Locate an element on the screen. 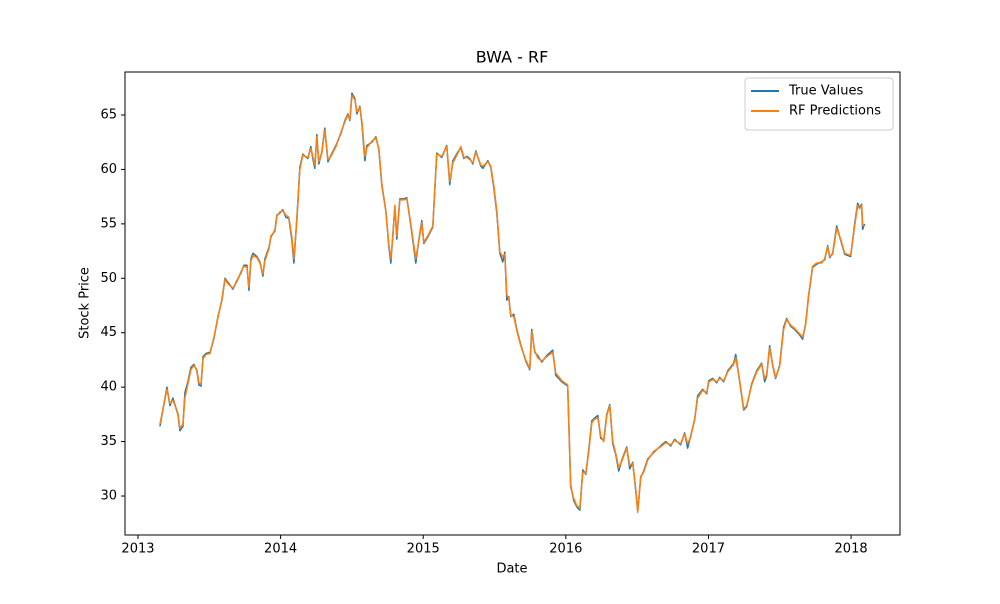 The width and height of the screenshot is (1000, 604). legend-label: RF Predictions is located at coordinates (835, 111).